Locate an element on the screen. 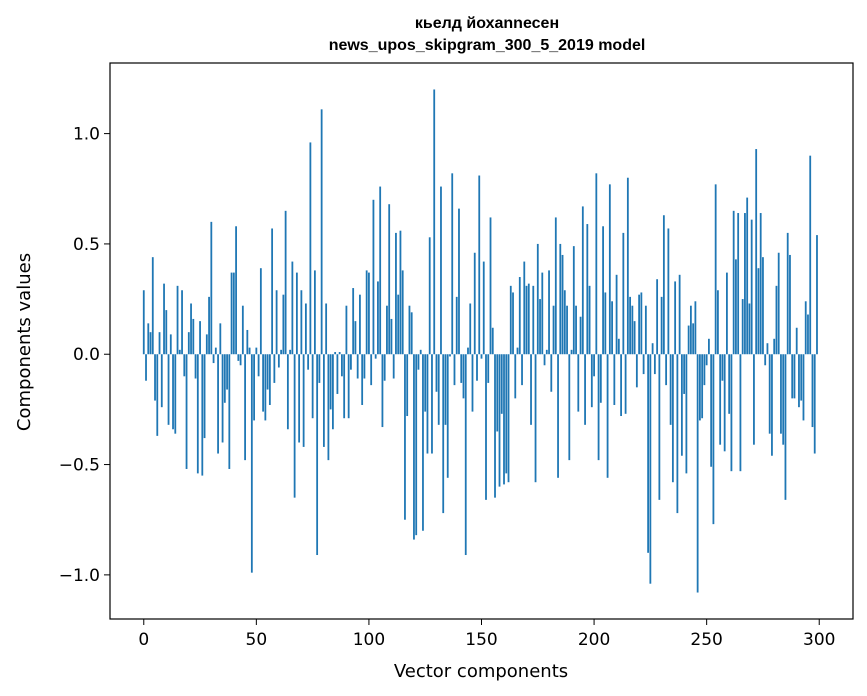 The width and height of the screenshot is (867, 696). x-axis-label: Vector components is located at coordinates (481, 671).